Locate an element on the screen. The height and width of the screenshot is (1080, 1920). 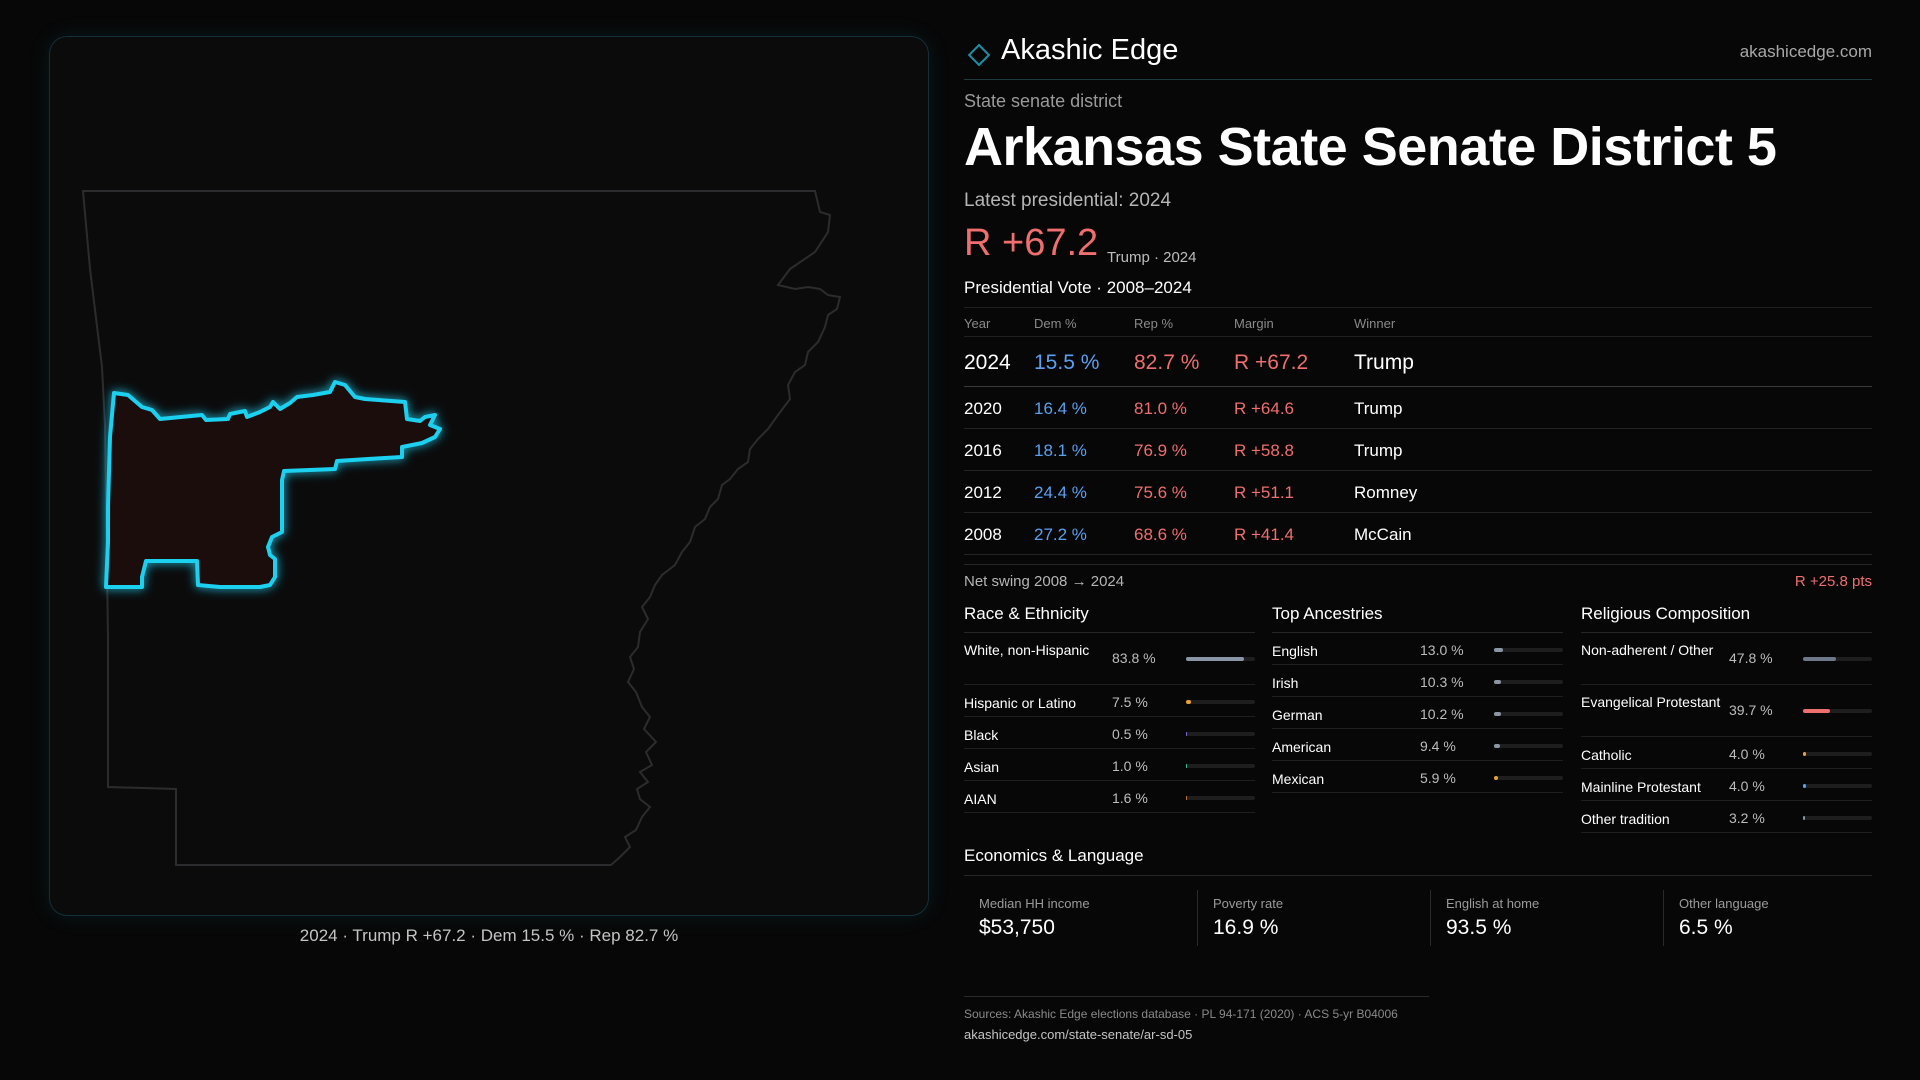
stat-label: Non-adherent / Other is located at coordinates (1647, 650).